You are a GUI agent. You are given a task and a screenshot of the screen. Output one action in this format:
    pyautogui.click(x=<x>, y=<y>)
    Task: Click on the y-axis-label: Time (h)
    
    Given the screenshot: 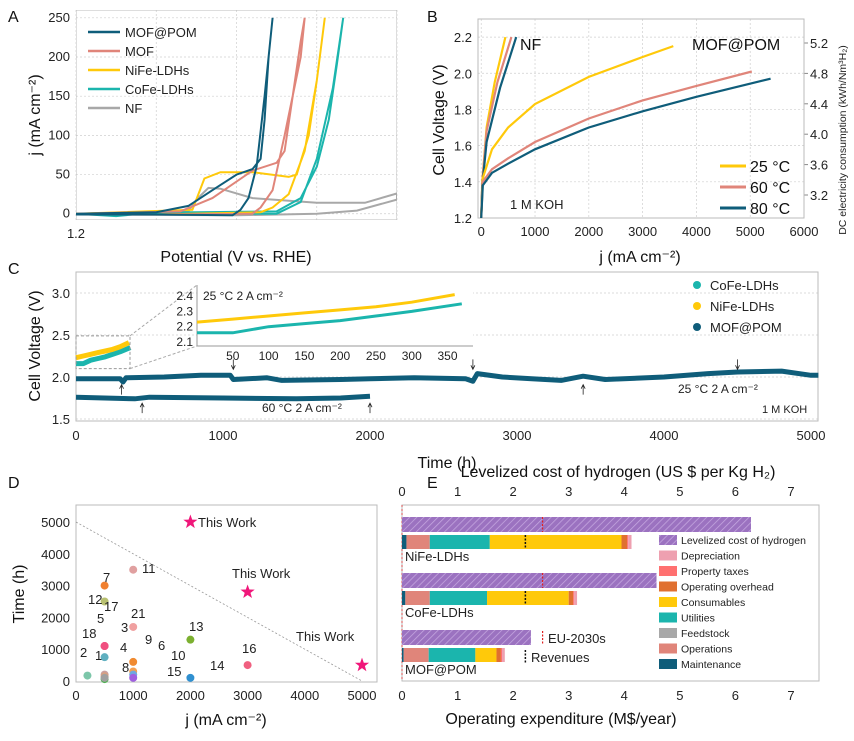 What is the action you would take?
    pyautogui.click(x=19, y=594)
    